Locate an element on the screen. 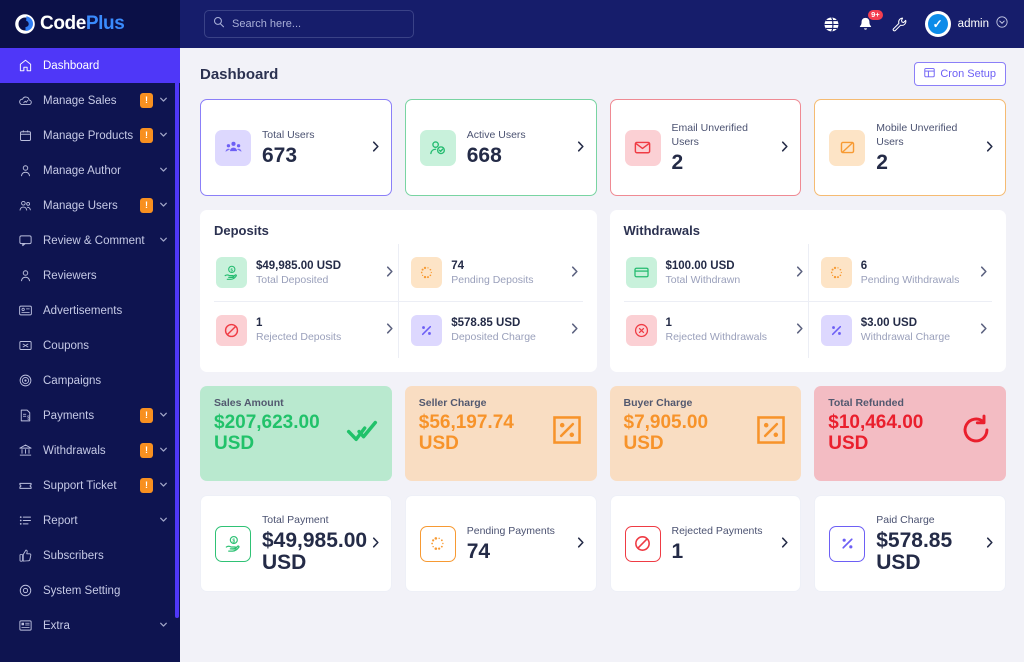 The height and width of the screenshot is (662, 1024). panel-cell: 1 Rejected Withdrawals is located at coordinates (715, 329).